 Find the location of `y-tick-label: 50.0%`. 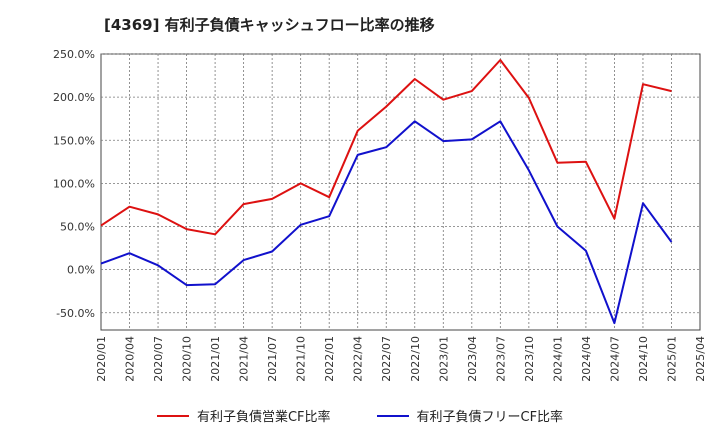

y-tick-label: 50.0% is located at coordinates (77, 227).